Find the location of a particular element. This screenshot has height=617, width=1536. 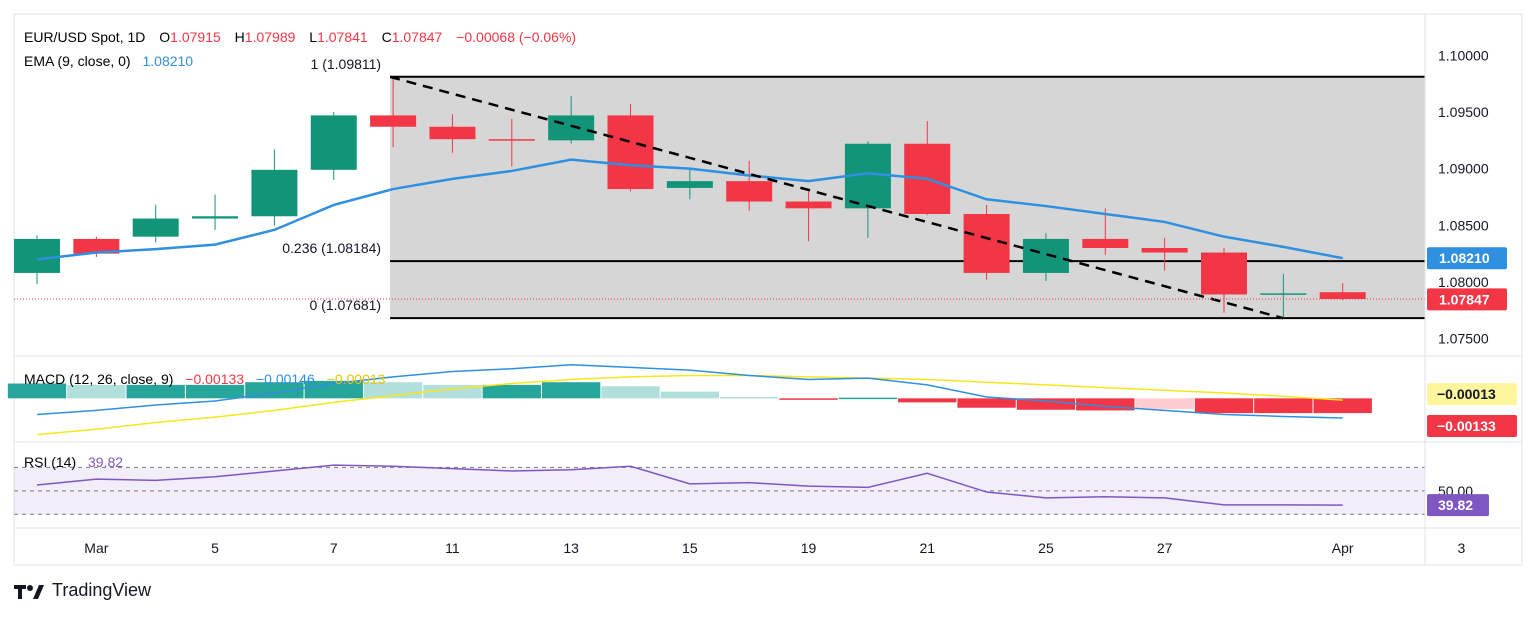

macd-signal-value: −0.00013 is located at coordinates (356, 379).